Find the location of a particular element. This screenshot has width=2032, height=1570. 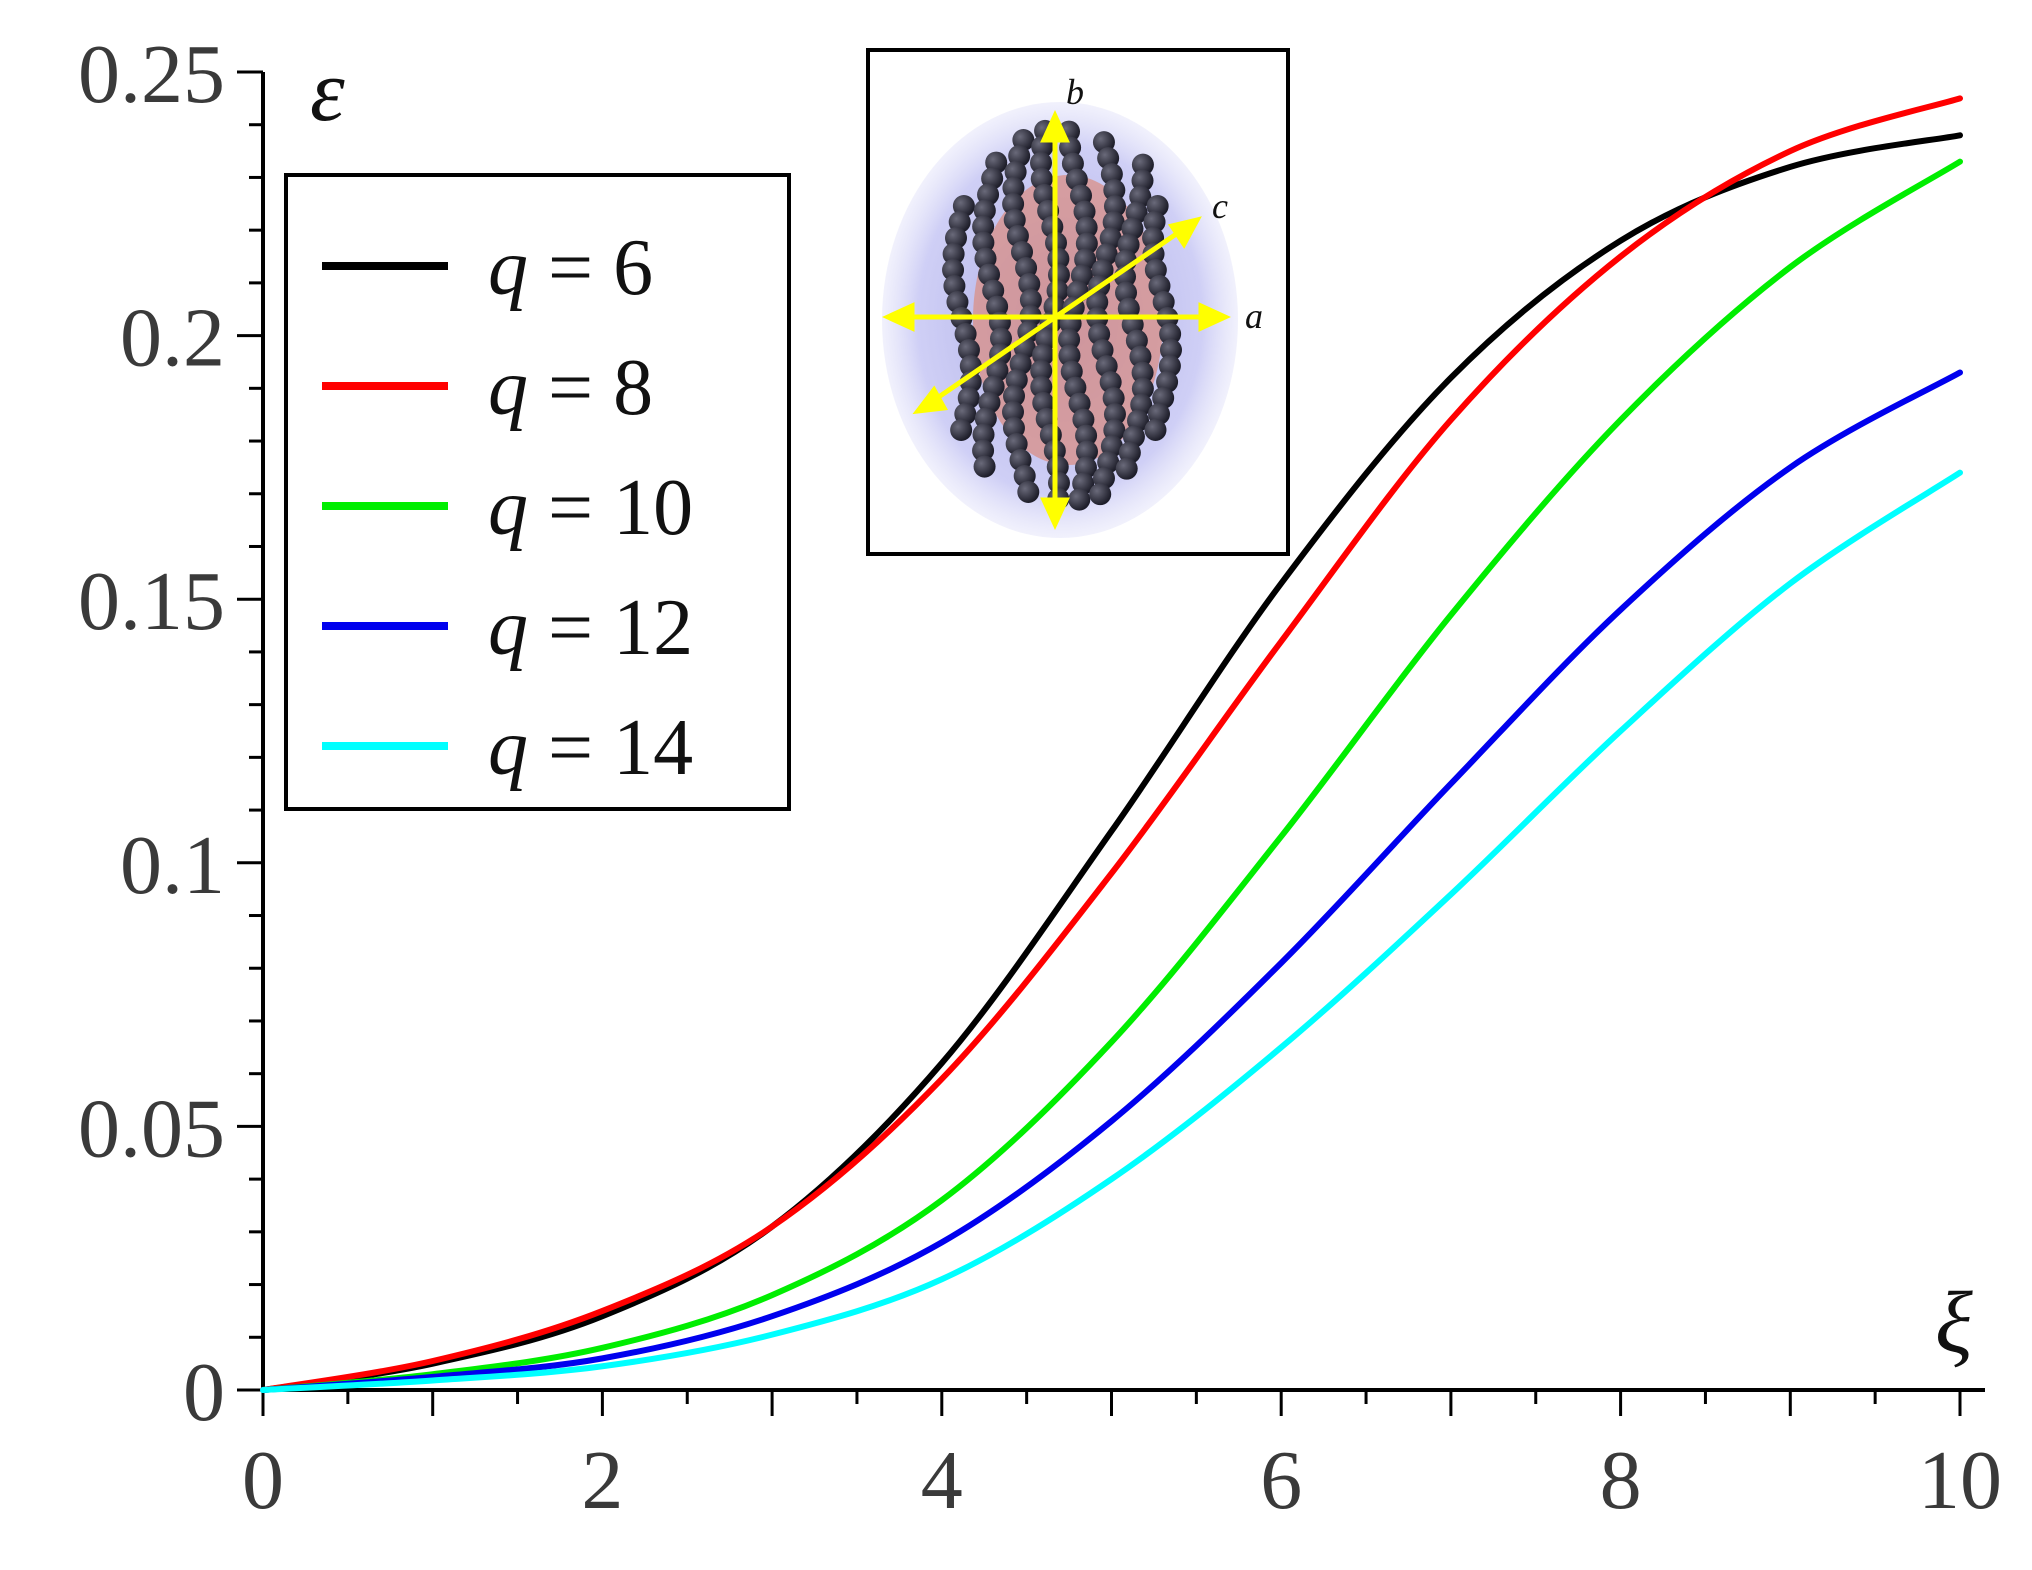

inset-image: a b c is located at coordinates (1078, 302).